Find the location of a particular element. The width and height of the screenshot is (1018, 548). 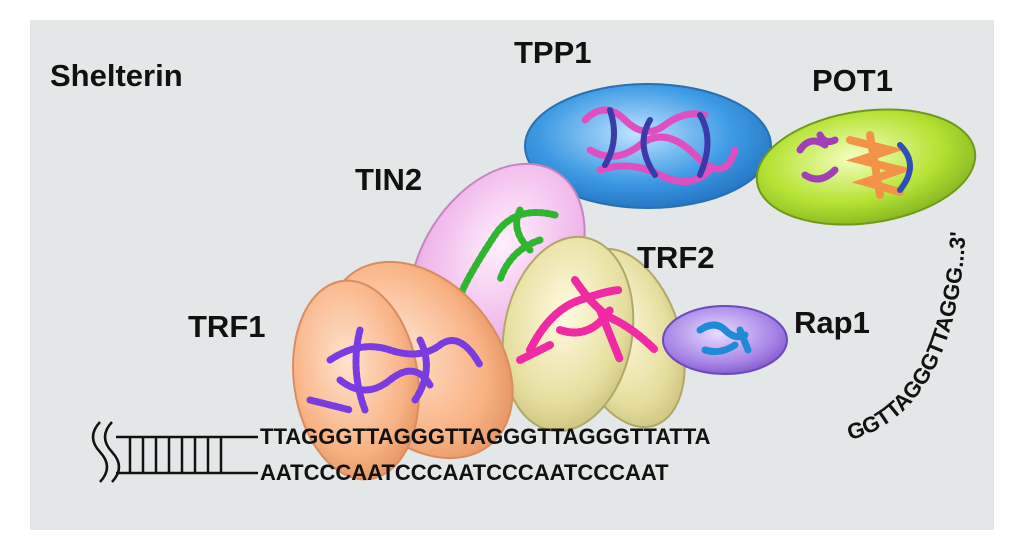

dna-top-strand: TTAGGGTTAGGGTTAGGGTTAGGGTTATTA is located at coordinates (485, 436).